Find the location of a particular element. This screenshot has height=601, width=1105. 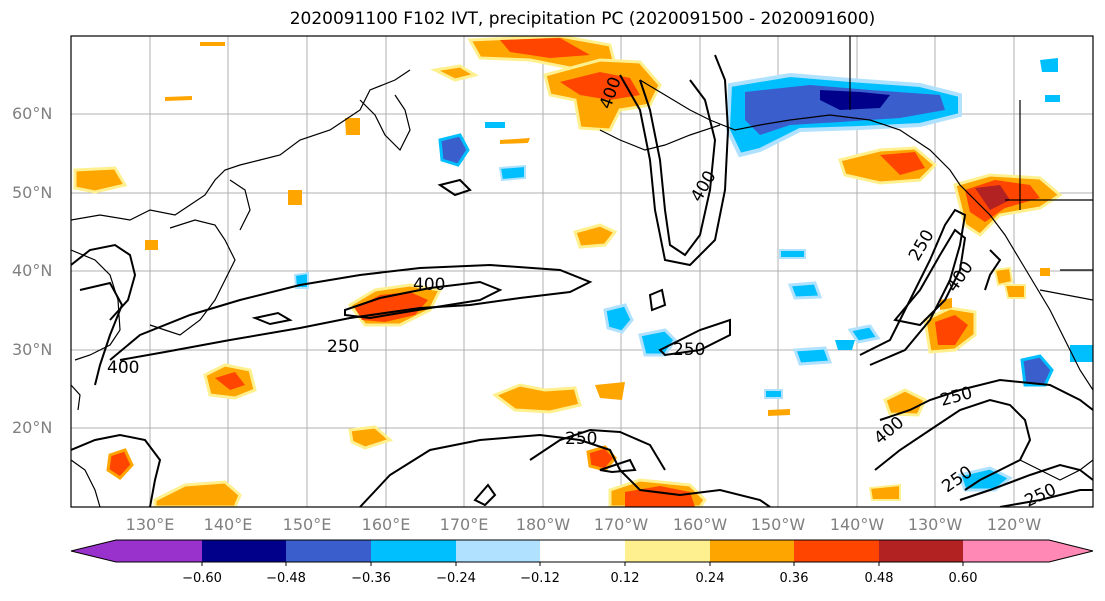

colorbar-tick-label: 0.36 is located at coordinates (794, 578).